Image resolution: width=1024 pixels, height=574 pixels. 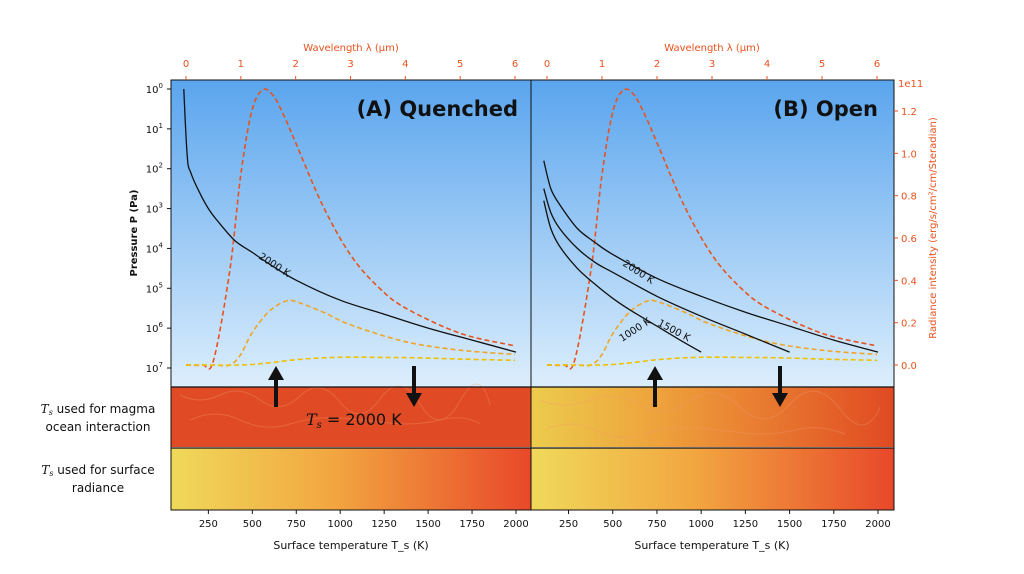 I want to click on radiance-tick-label: 0.4, so click(x=909, y=281).